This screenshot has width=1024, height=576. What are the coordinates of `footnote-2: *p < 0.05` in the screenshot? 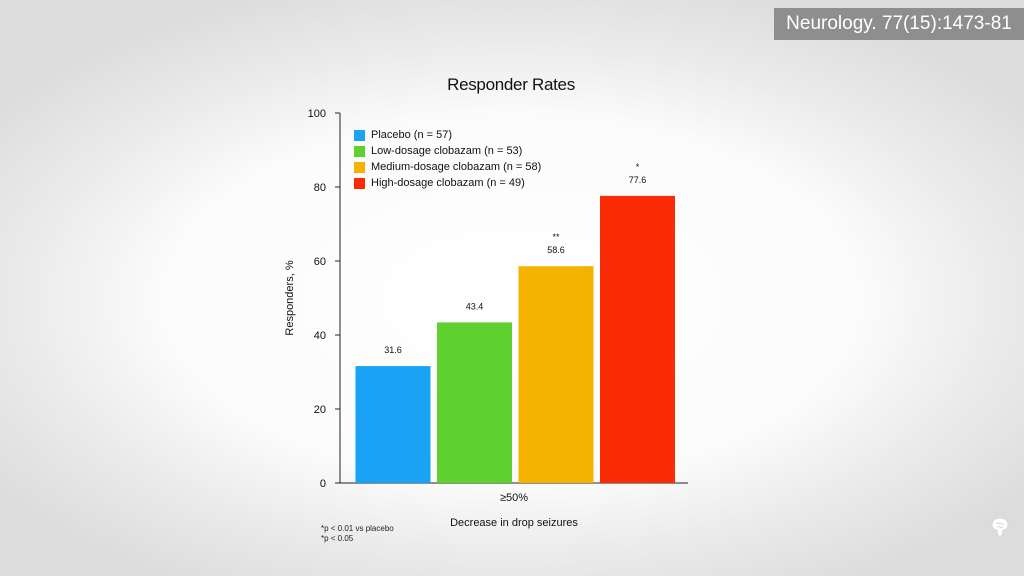 It's located at (337, 538).